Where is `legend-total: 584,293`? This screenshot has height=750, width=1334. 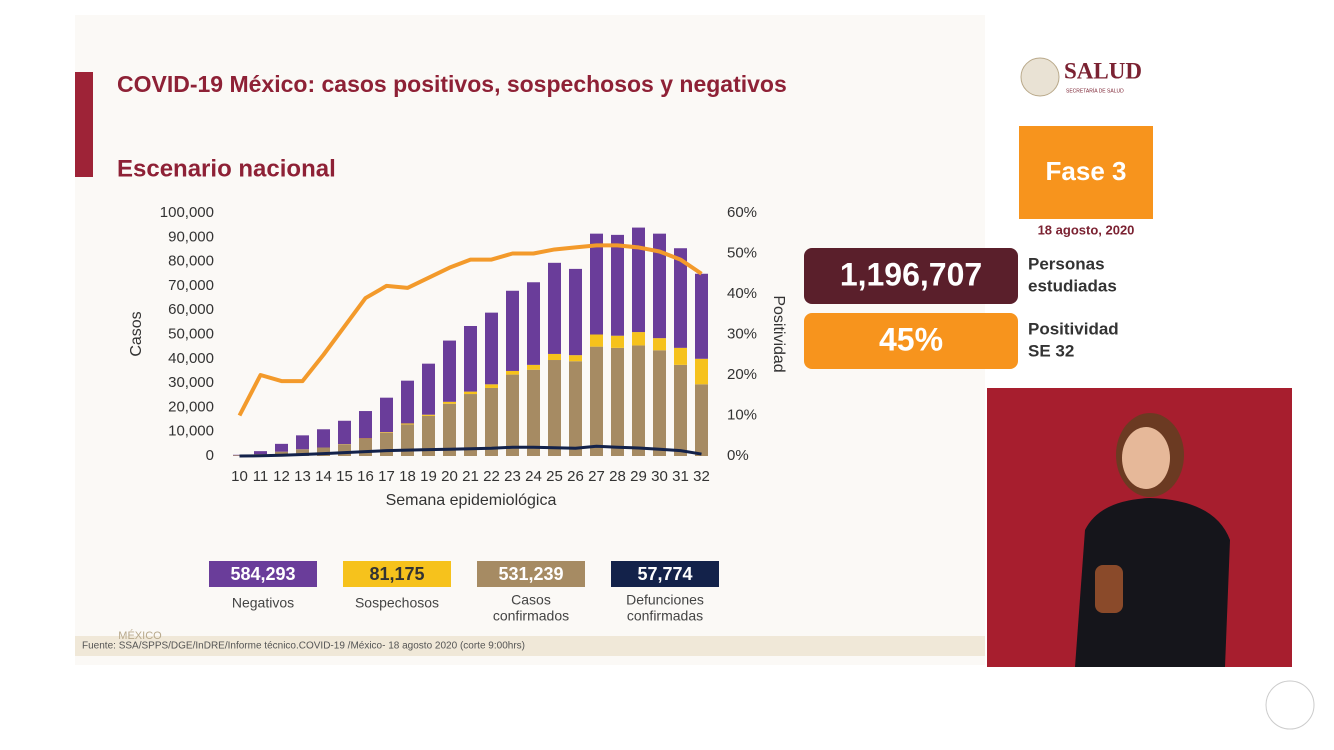
legend-total: 584,293 is located at coordinates (262, 574).